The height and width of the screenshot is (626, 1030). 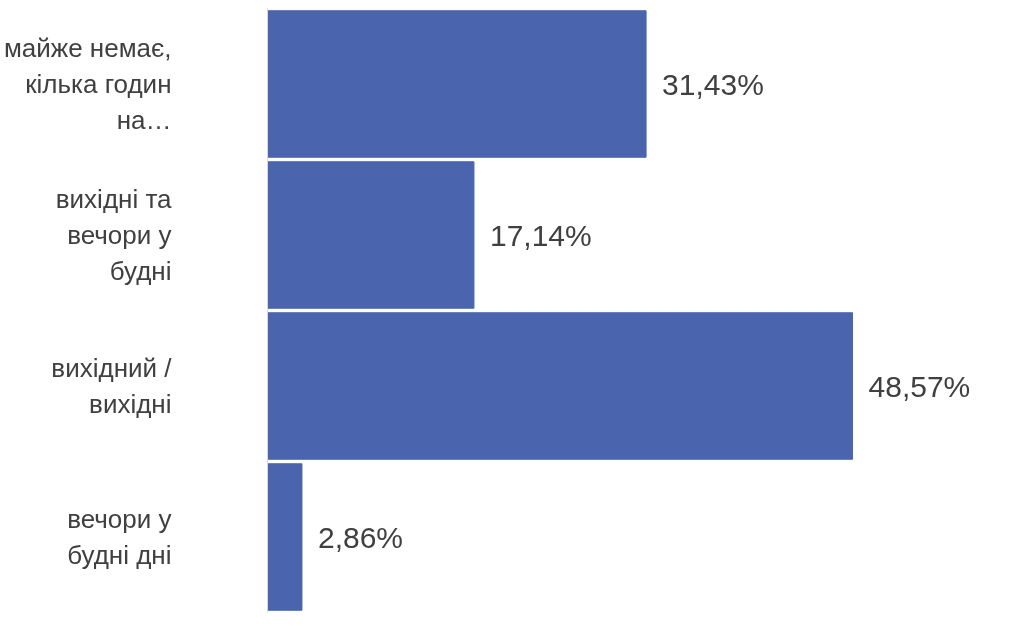 I want to click on data-label: 2,86%, so click(x=360, y=537).